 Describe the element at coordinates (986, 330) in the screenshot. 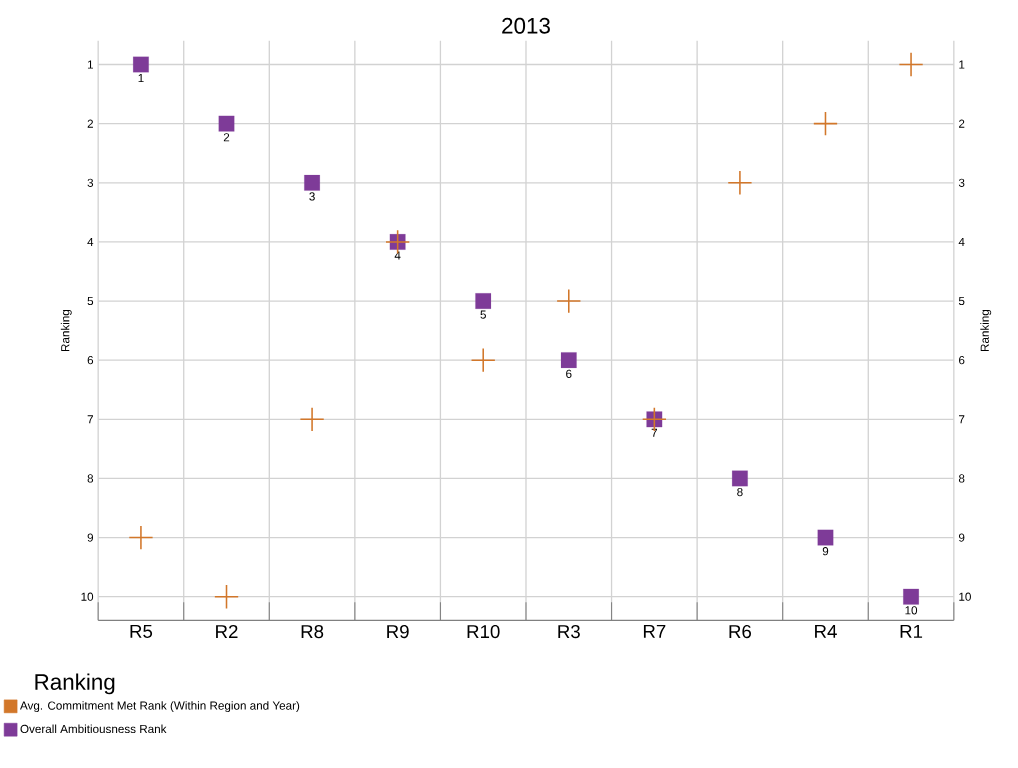

I see `y2-axis-title: Ranking` at that location.